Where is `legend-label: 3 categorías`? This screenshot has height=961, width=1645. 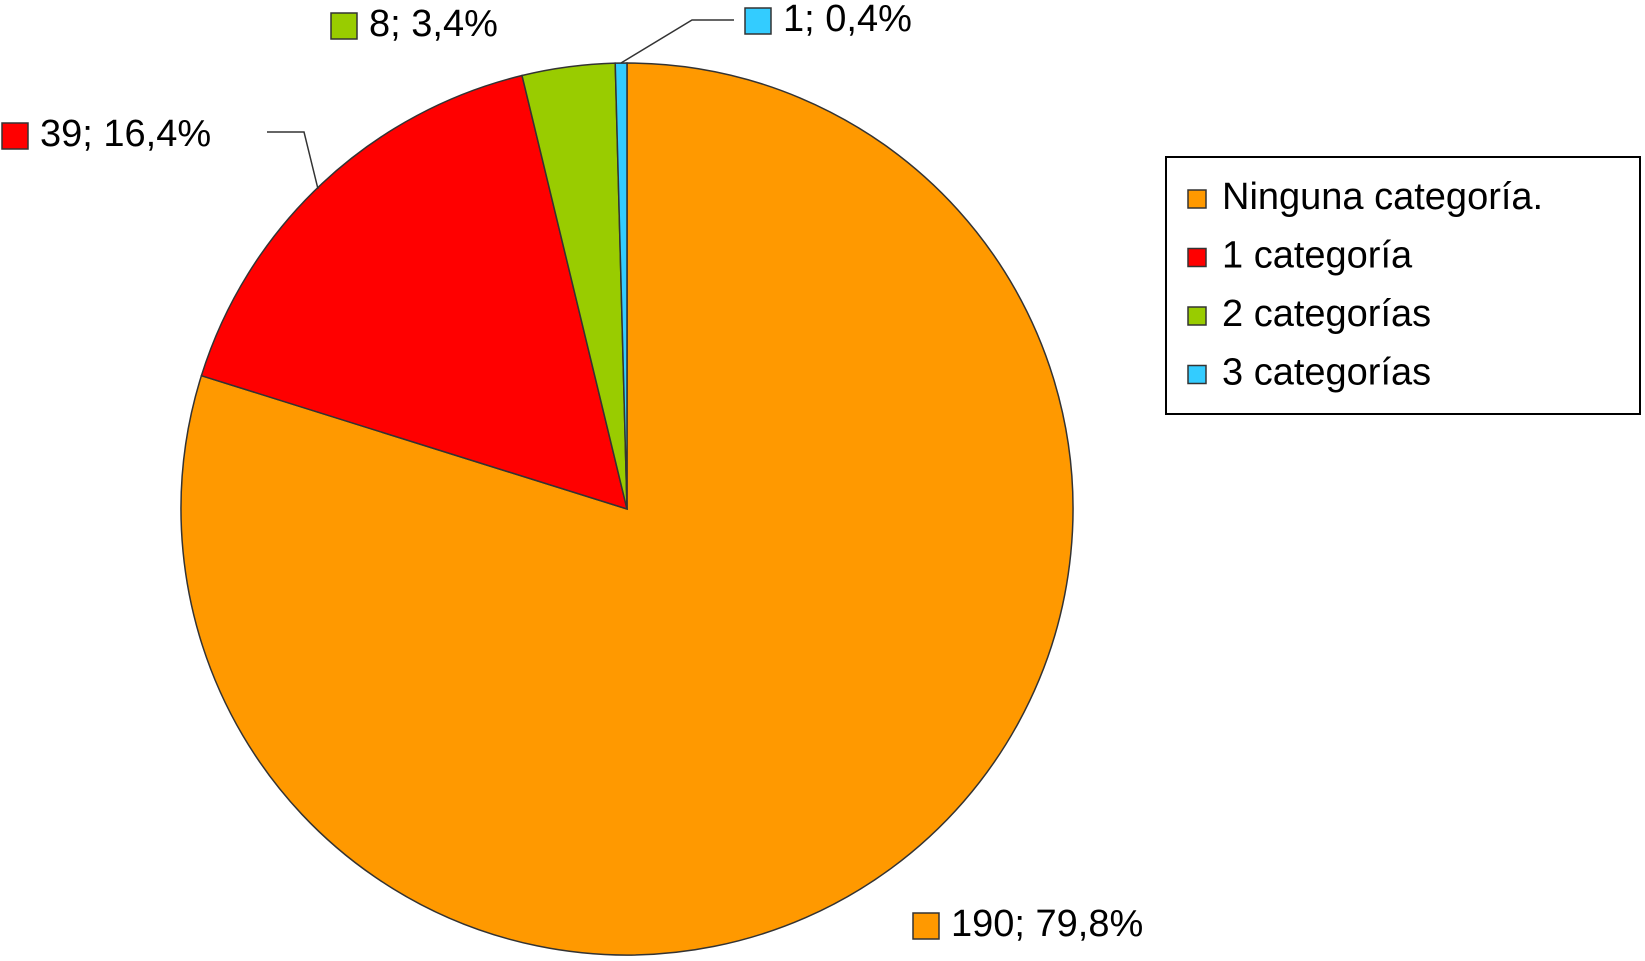 legend-label: 3 categorías is located at coordinates (1326, 373).